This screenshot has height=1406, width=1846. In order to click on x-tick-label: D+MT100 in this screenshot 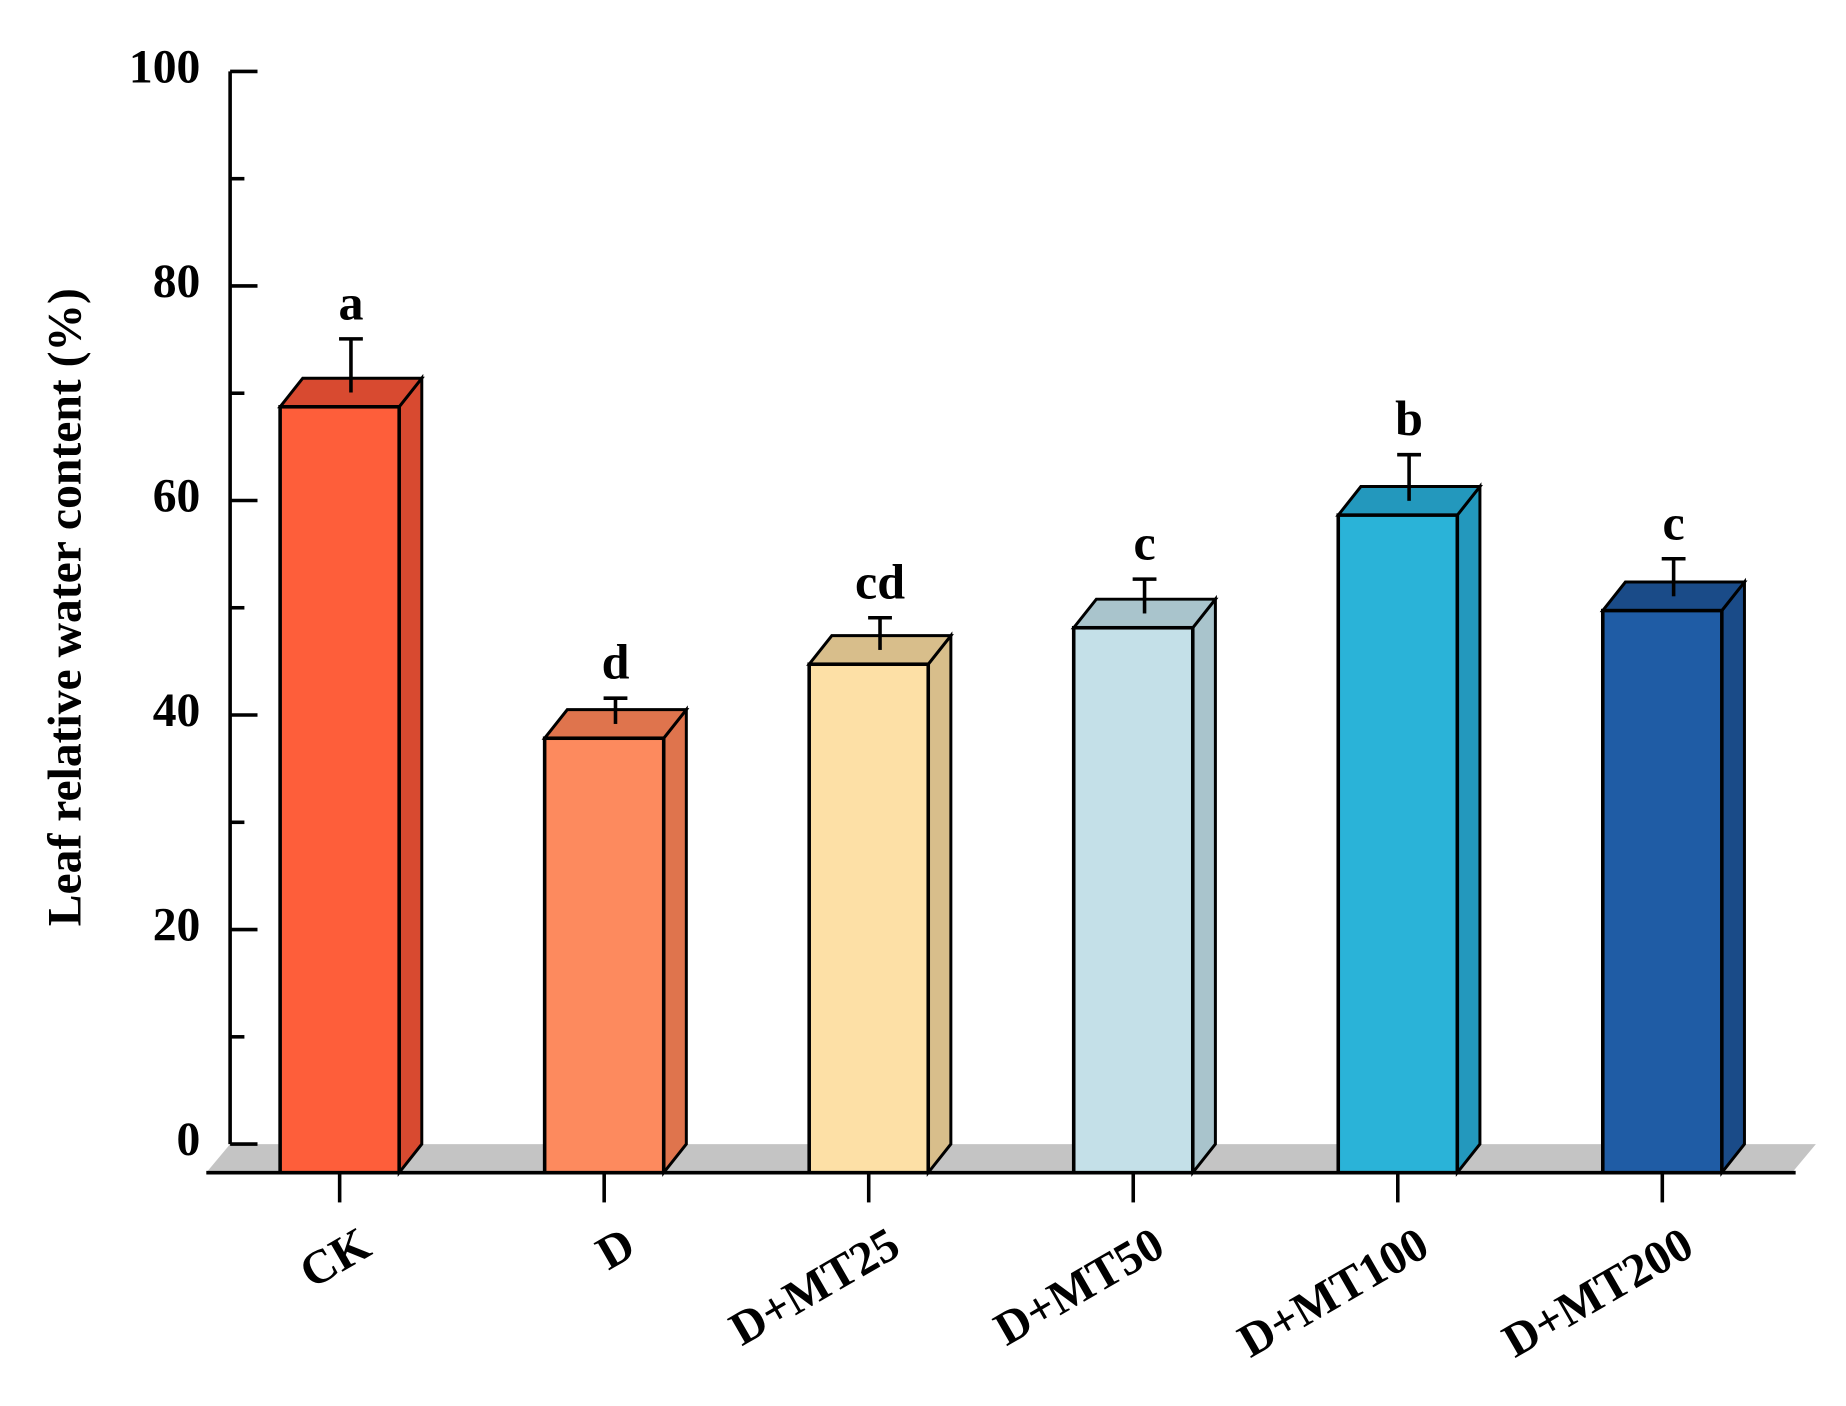, I will do `click(1334, 1293)`.